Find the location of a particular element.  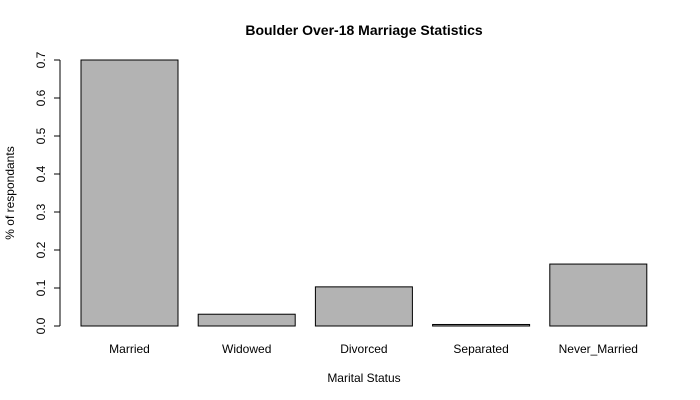

category-label: Separated is located at coordinates (480, 349).